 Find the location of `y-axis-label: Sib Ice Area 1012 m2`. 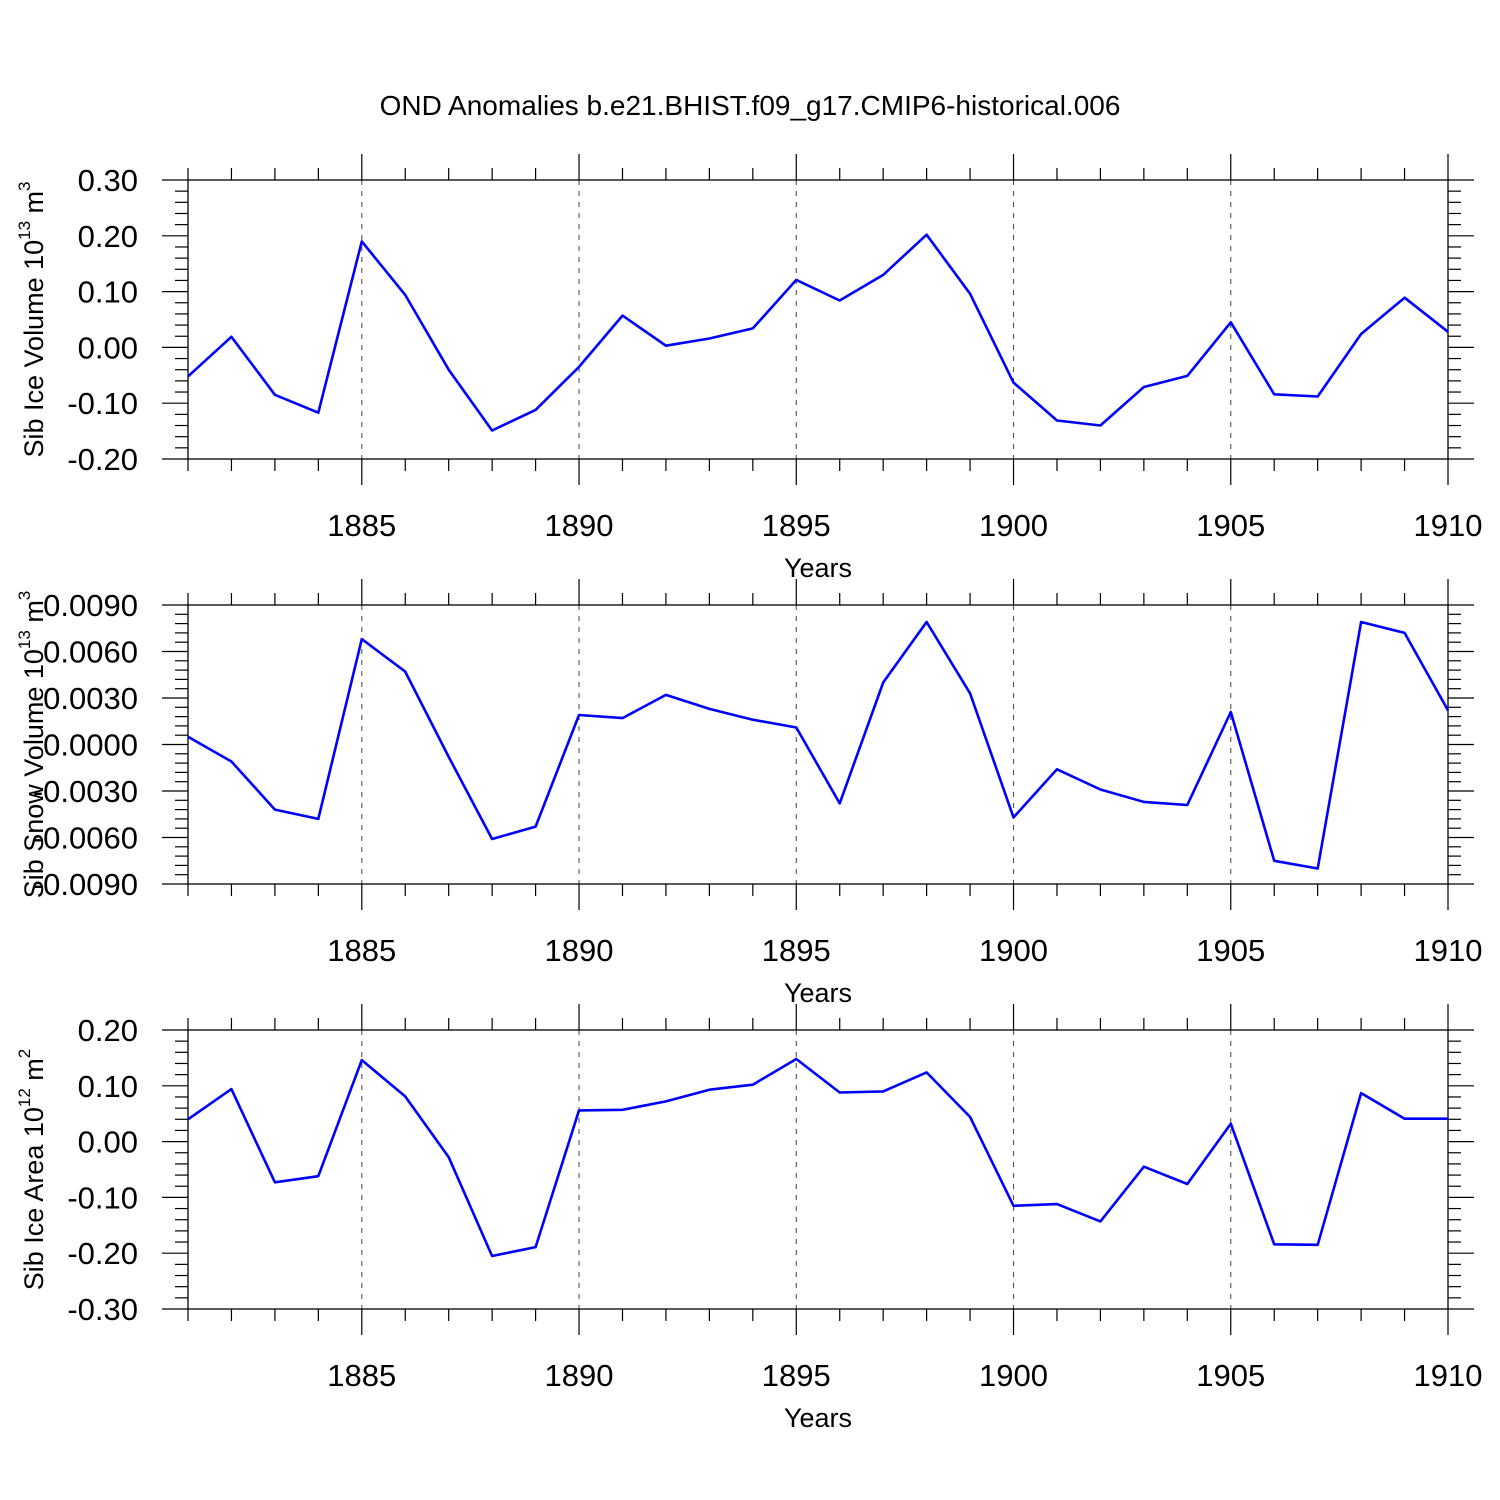

y-axis-label: Sib Ice Area 1012 m2 is located at coordinates (32, 1170).